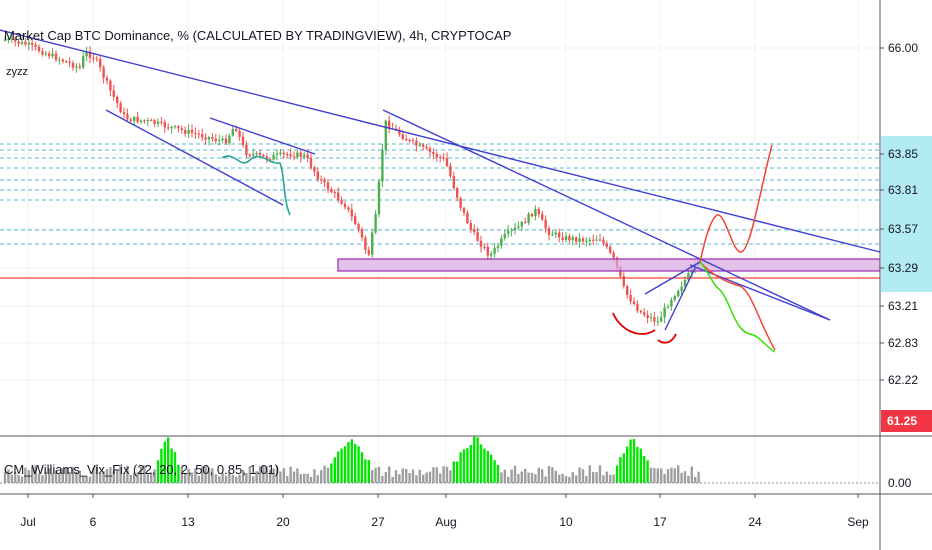 The height and width of the screenshot is (550, 932). Describe the element at coordinates (755, 522) in the screenshot. I see `x-tick-label: 24` at that location.